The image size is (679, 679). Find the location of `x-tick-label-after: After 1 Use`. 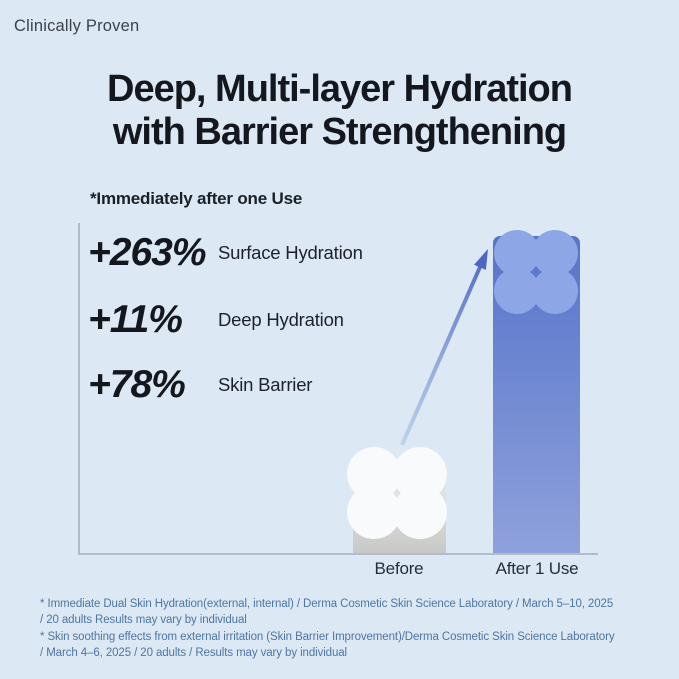

x-tick-label-after: After 1 Use is located at coordinates (537, 568).